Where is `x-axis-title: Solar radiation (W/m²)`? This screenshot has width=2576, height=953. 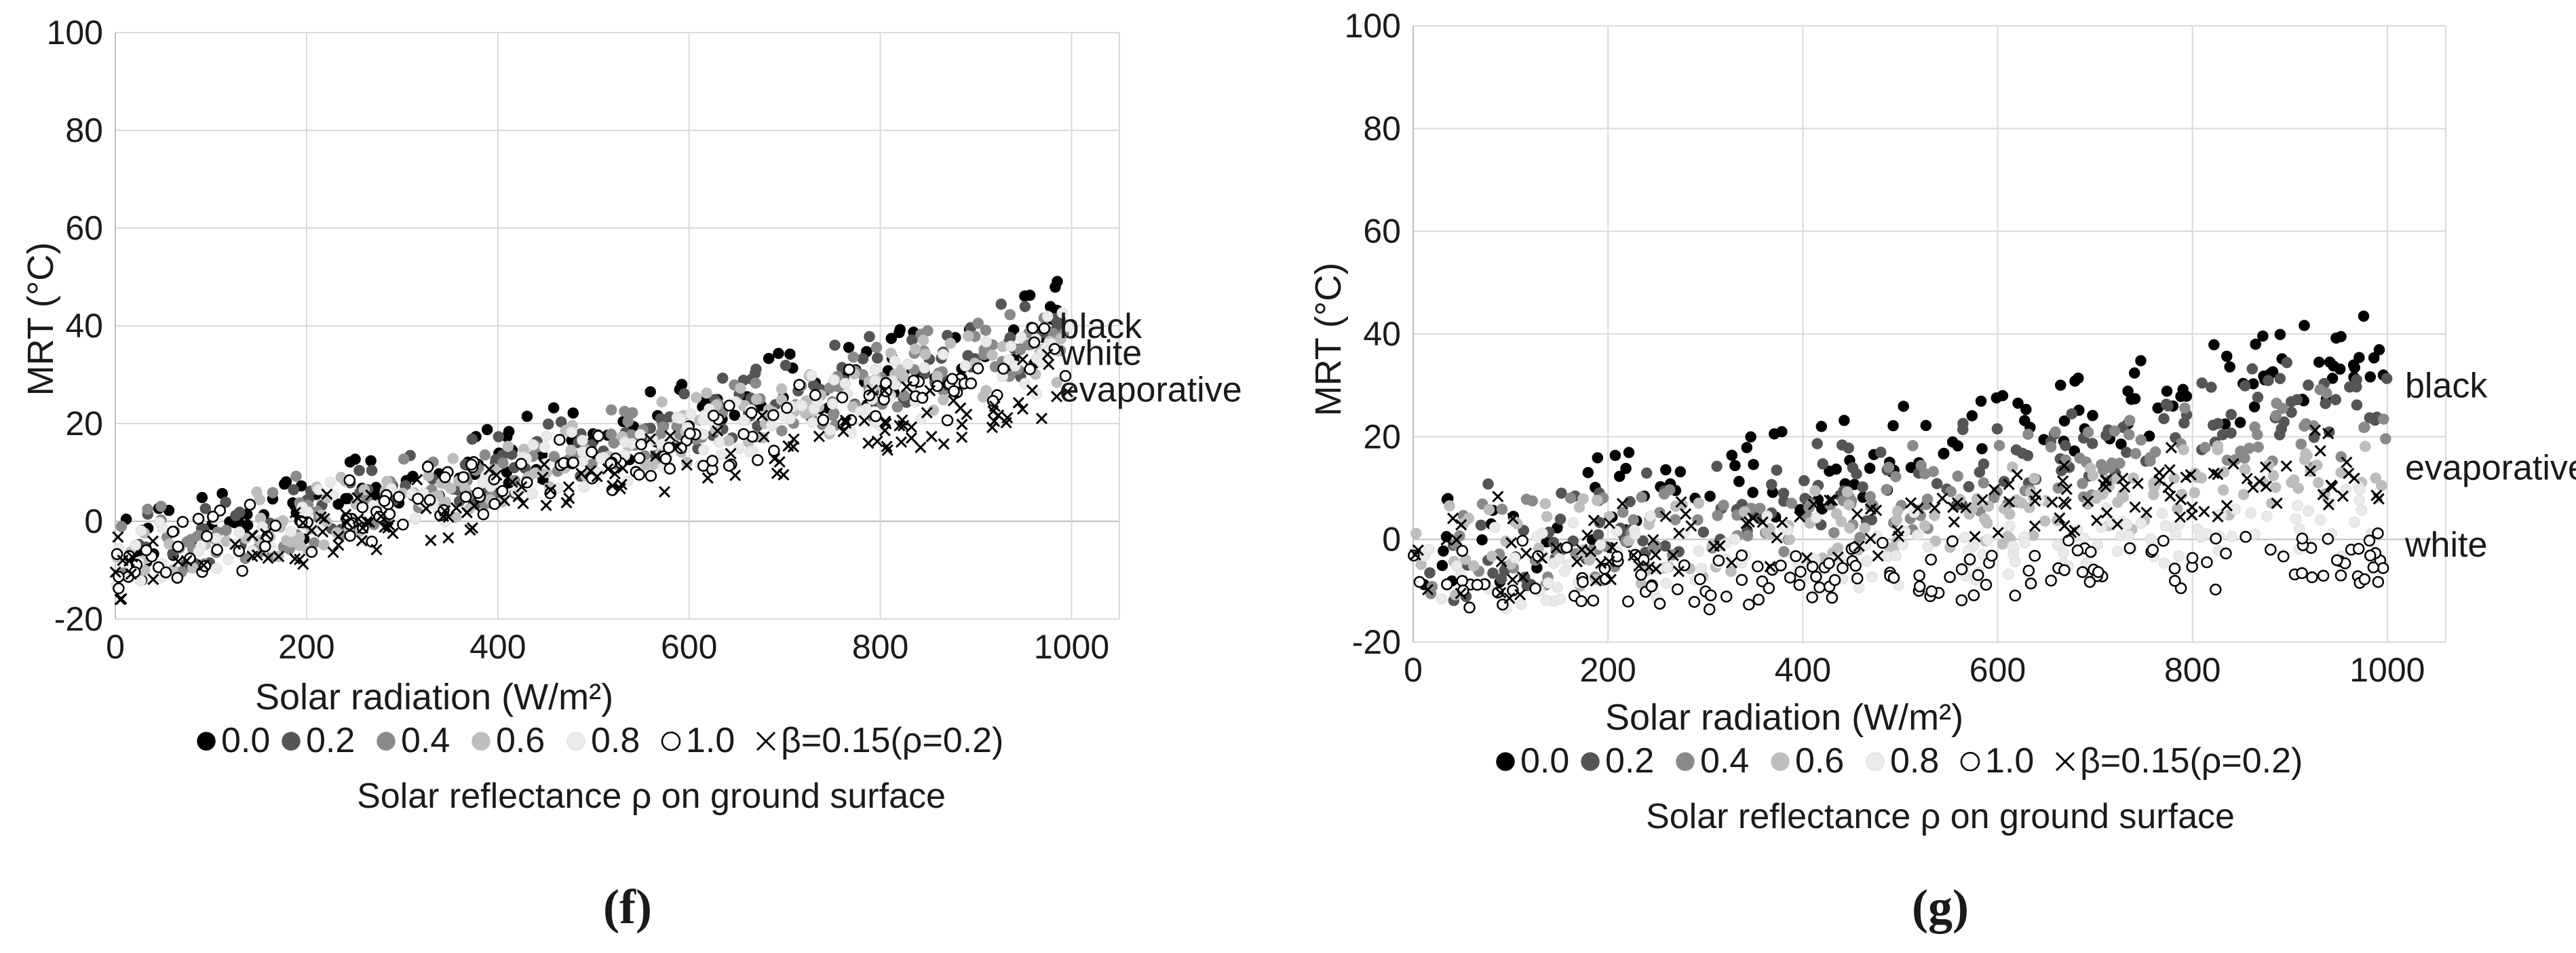
x-axis-title: Solar radiation (W/m²) is located at coordinates (434, 697).